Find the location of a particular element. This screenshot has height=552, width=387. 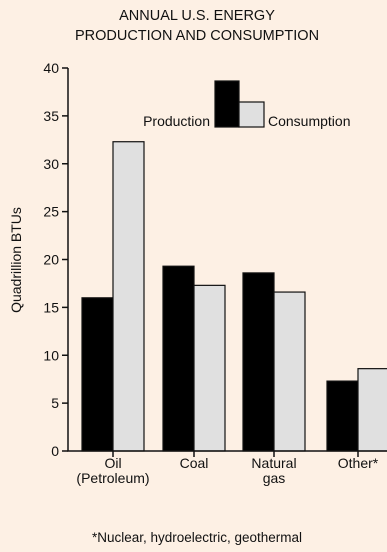

y-tick-label: 30 is located at coordinates (51, 164).